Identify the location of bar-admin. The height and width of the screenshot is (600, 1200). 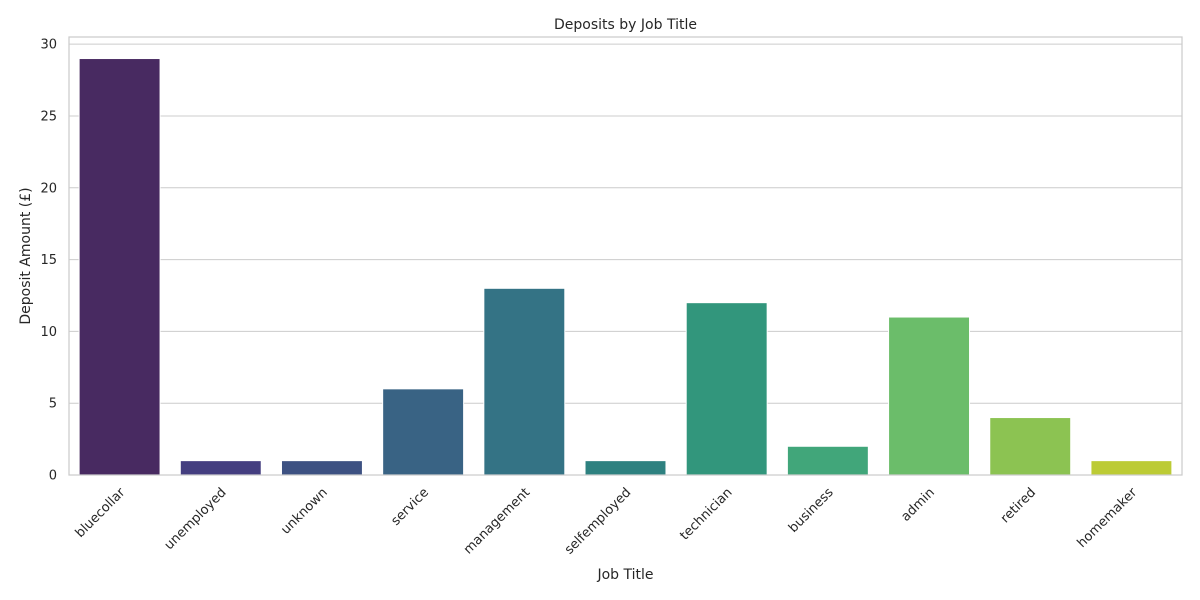
(929, 396).